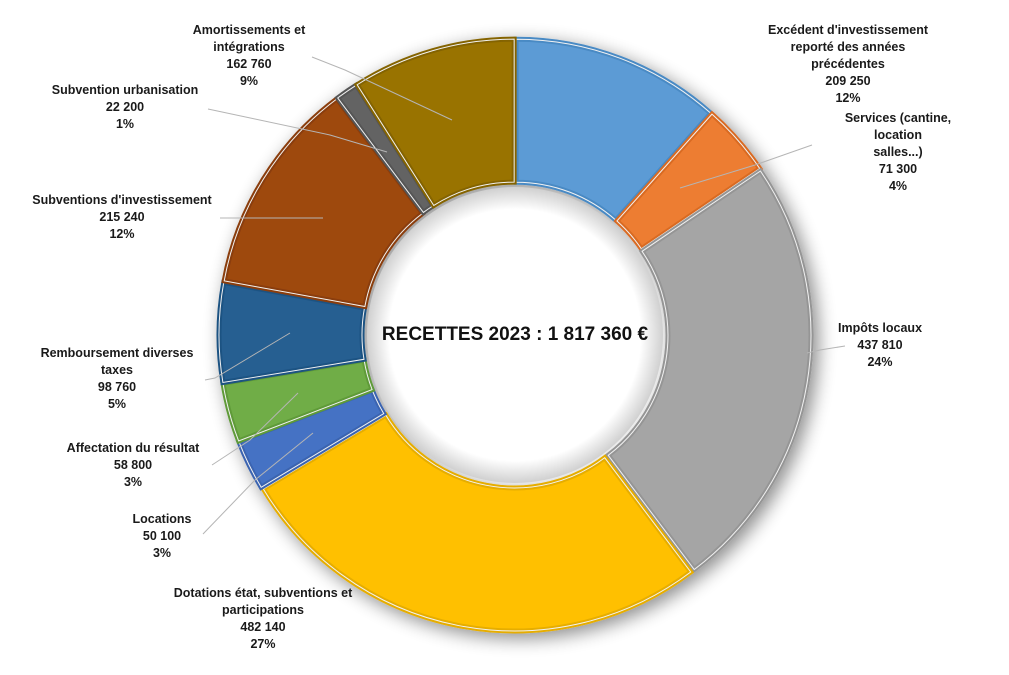  Describe the element at coordinates (122, 217) in the screenshot. I see `data-label: Subventions d'investissement 215 240 12%` at that location.